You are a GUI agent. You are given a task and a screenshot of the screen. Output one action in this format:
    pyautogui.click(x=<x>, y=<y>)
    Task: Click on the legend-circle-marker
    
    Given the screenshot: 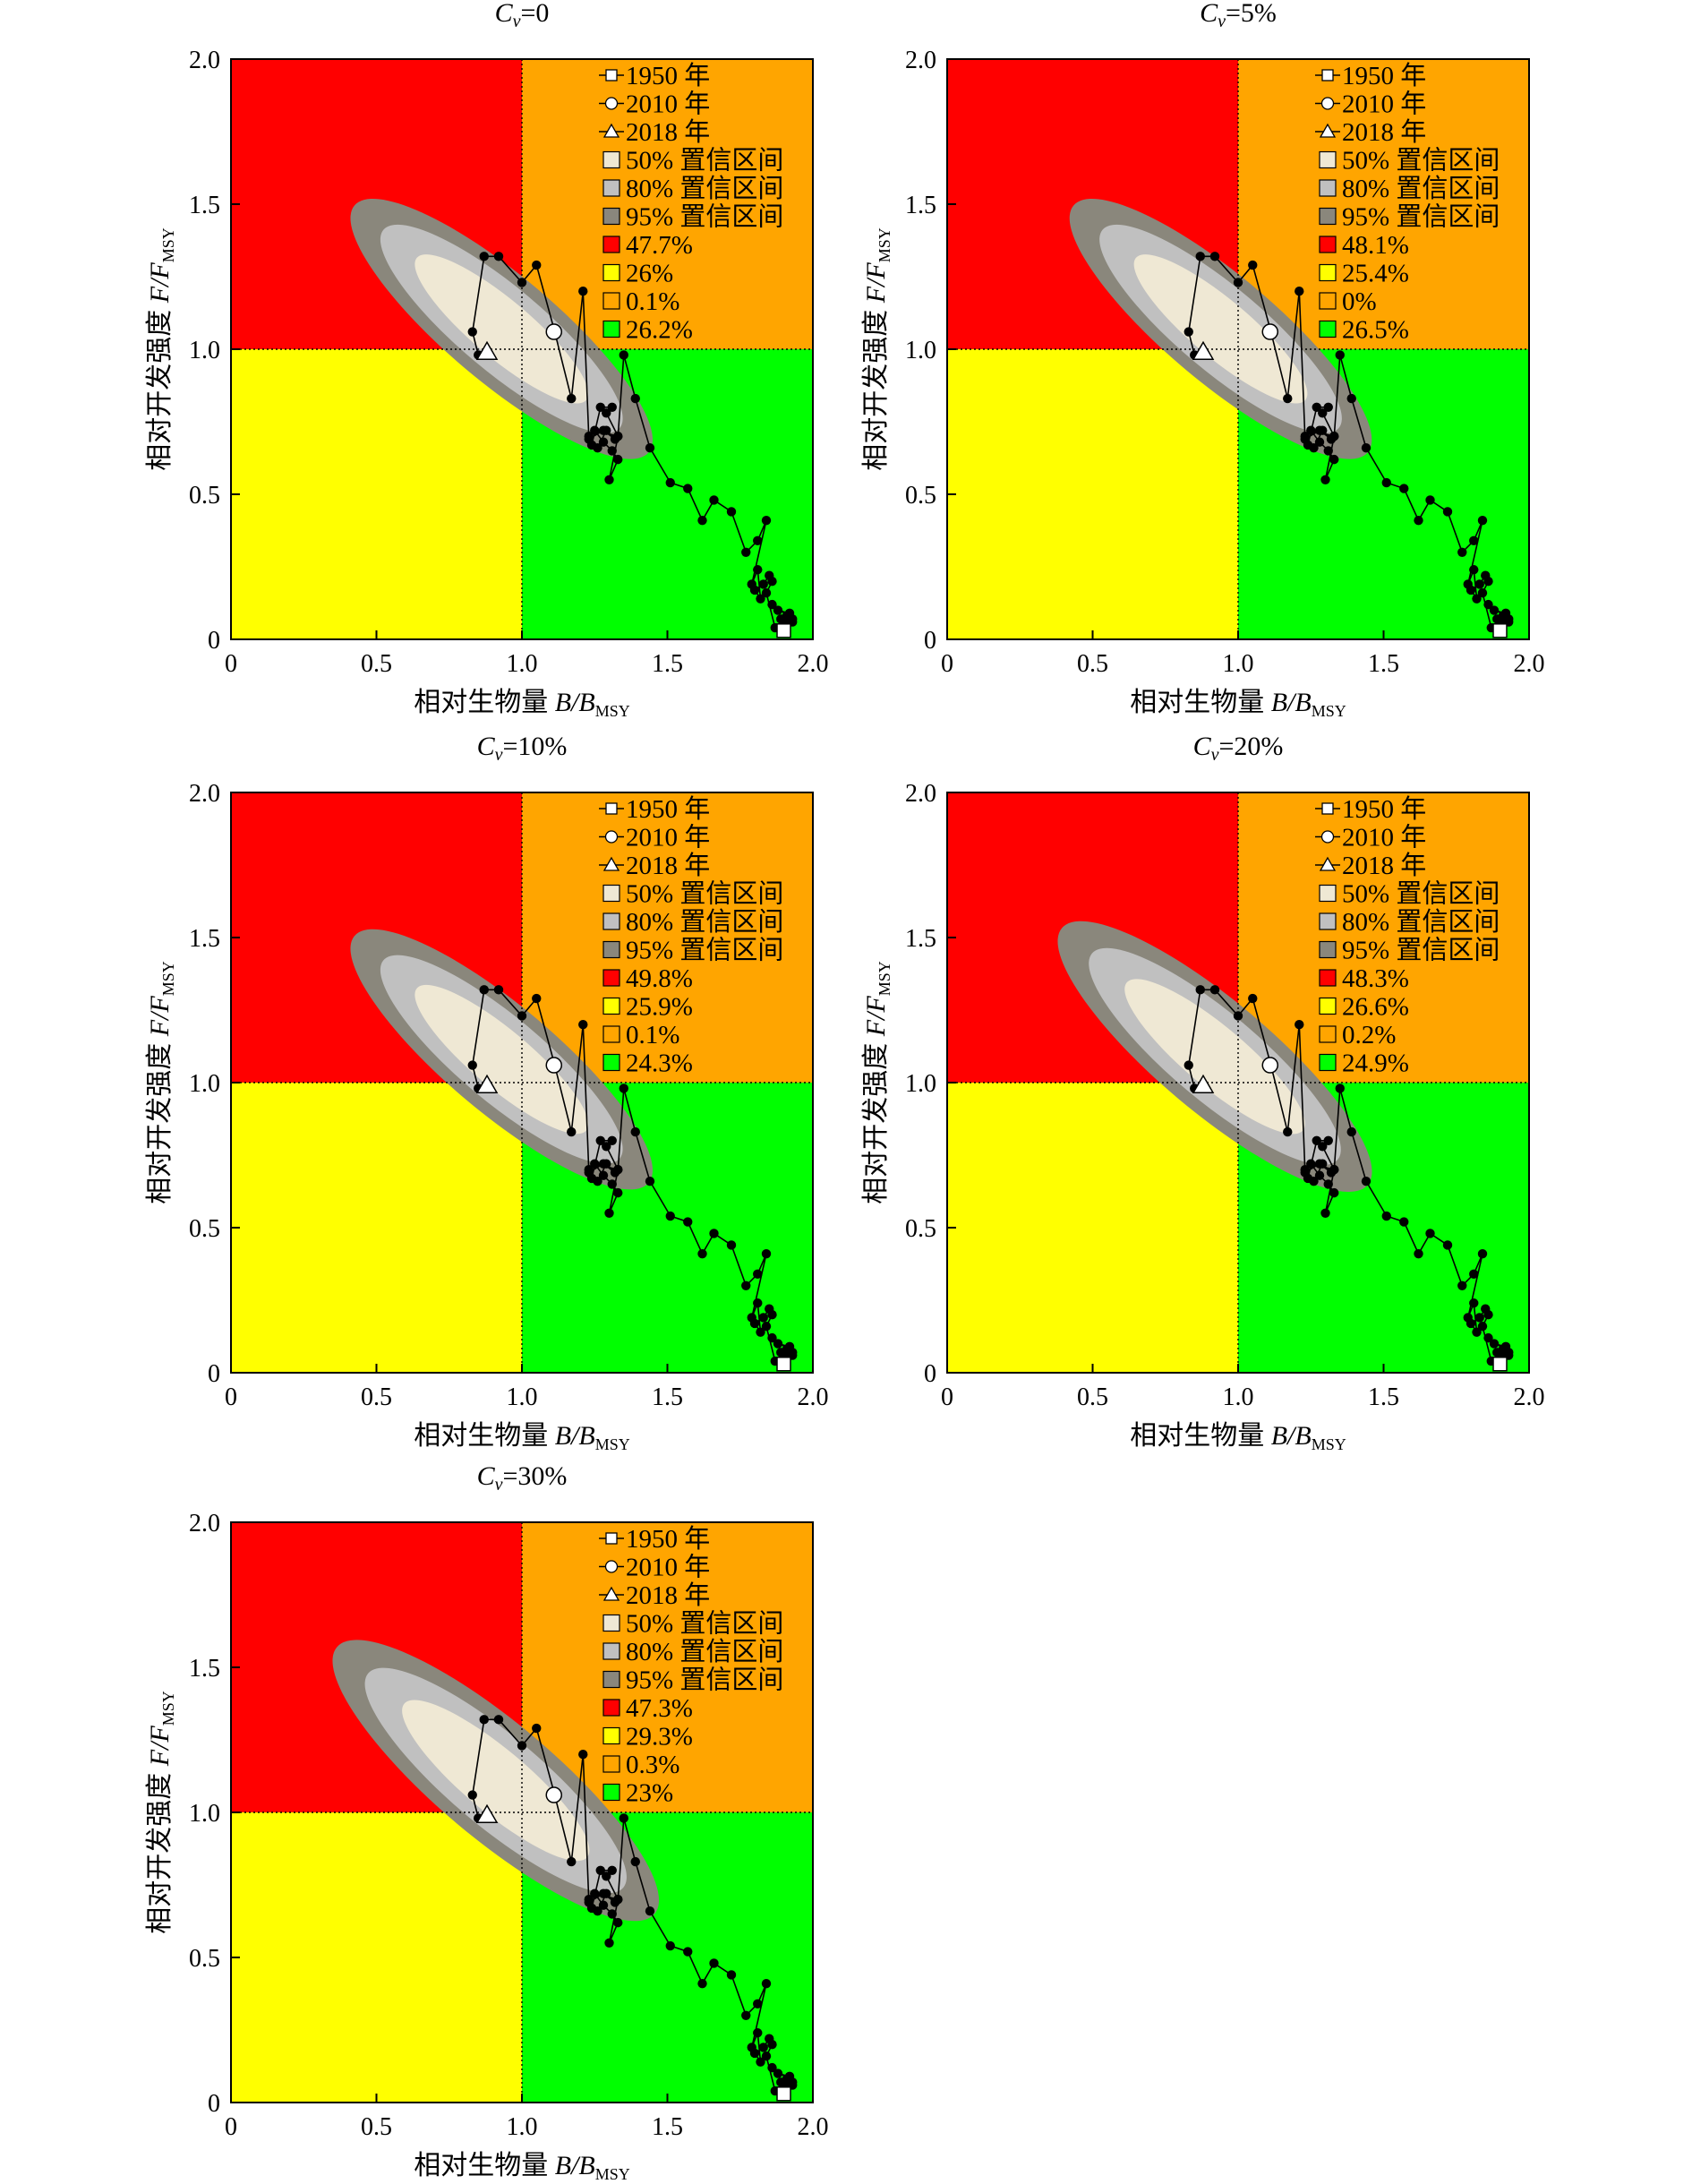 What is the action you would take?
    pyautogui.click(x=611, y=837)
    